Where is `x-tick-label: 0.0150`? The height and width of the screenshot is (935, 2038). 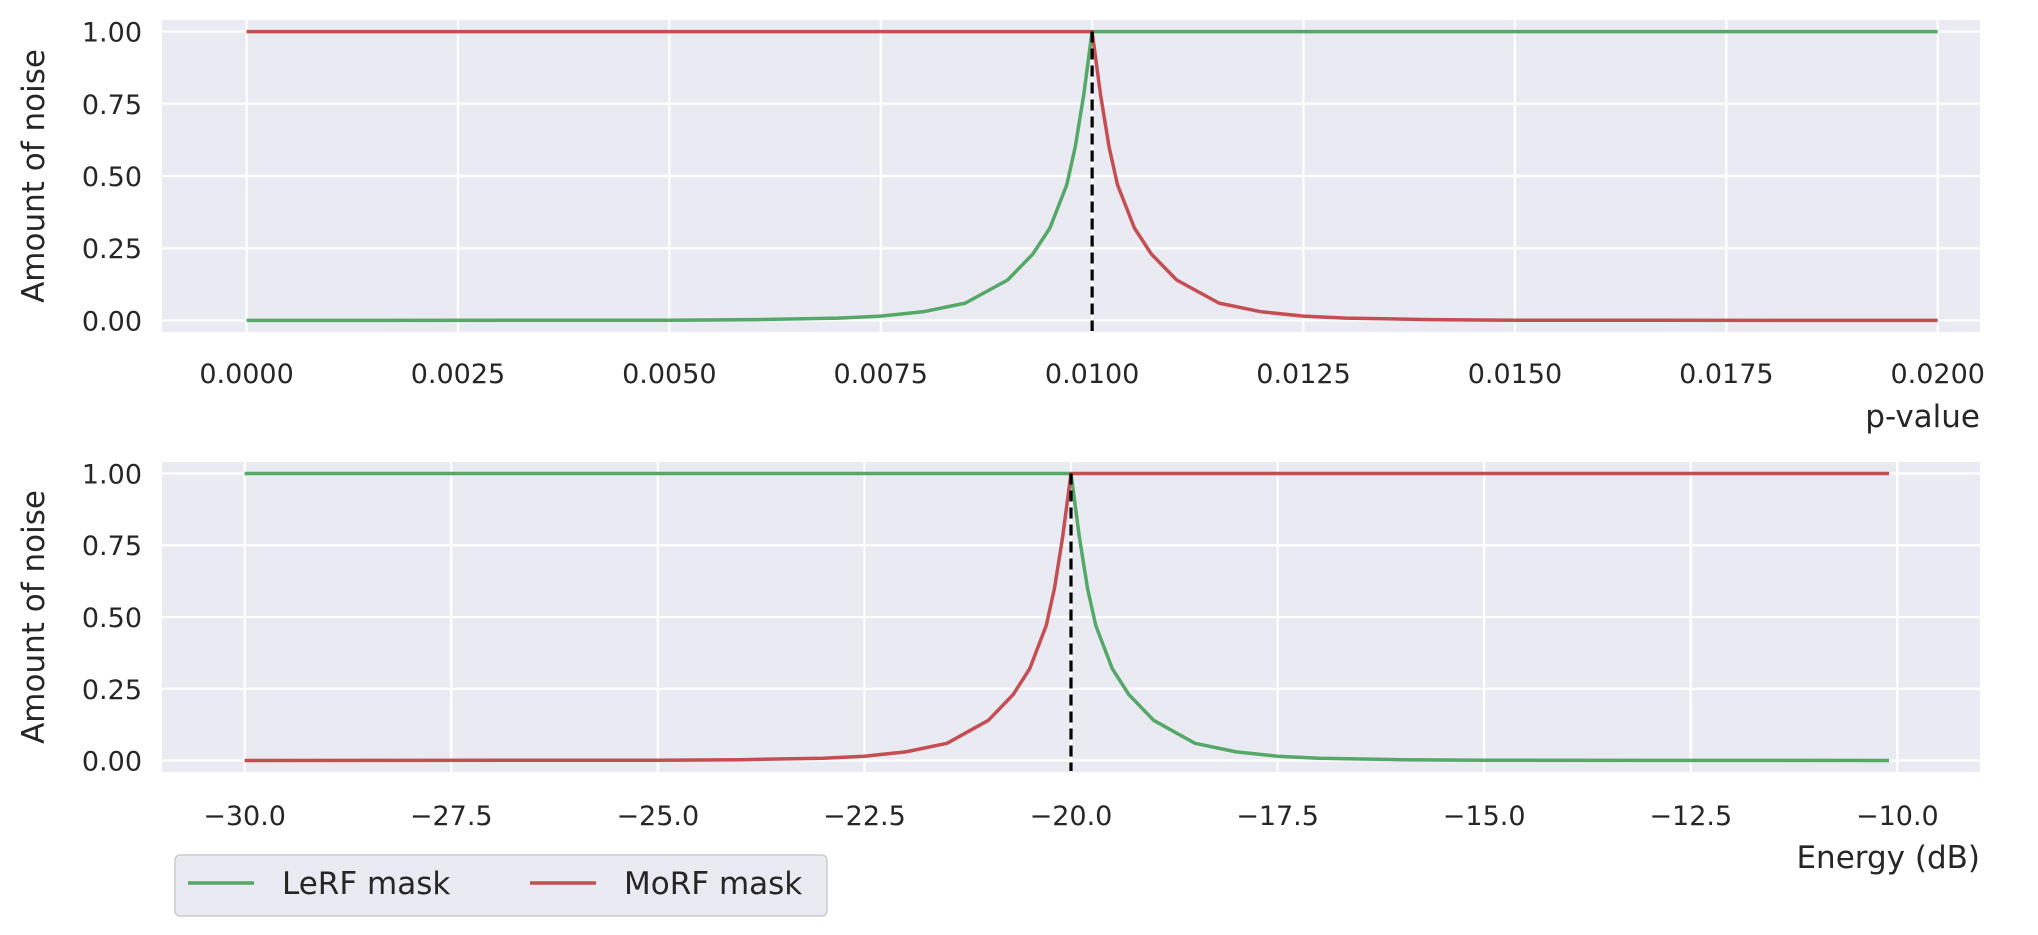
x-tick-label: 0.0150 is located at coordinates (1515, 374).